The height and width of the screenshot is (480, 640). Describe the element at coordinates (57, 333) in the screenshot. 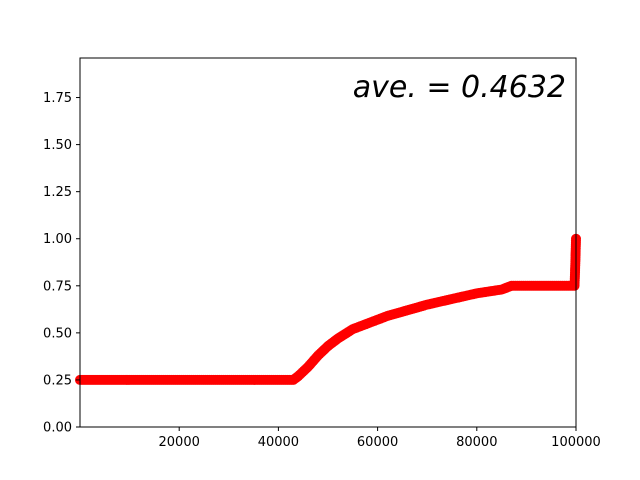

I see `y-tick-label: 0.50` at that location.